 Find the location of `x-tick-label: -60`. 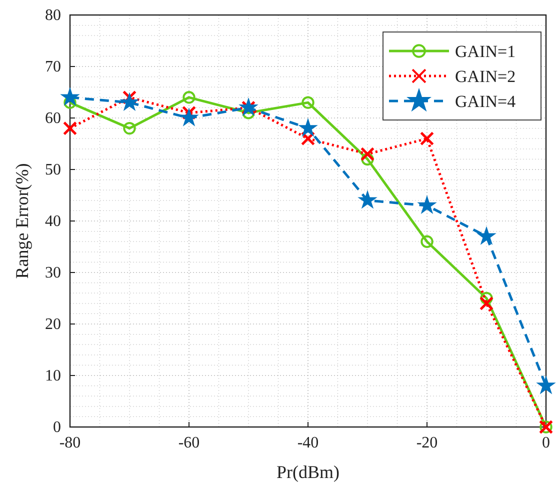

x-tick-label: -60 is located at coordinates (189, 443).